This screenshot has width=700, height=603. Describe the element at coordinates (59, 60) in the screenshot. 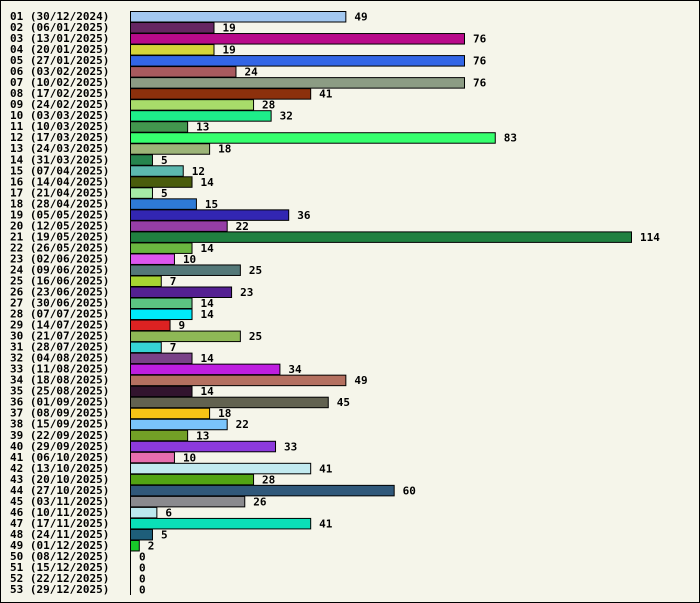

I see `category-label: 05 (27/01/2025)` at that location.